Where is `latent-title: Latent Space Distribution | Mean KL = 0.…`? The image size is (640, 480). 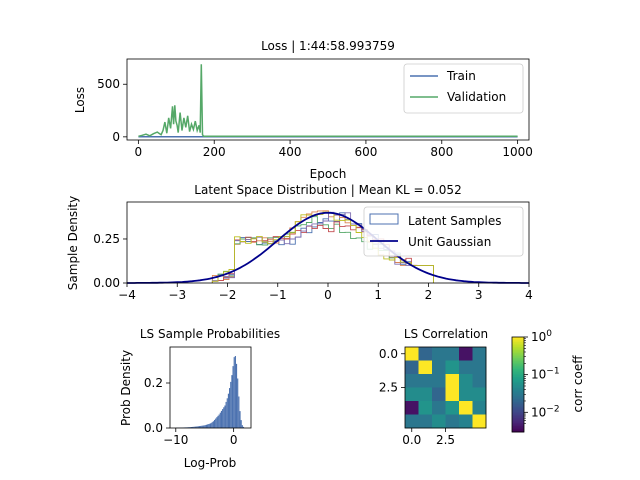
latent-title: Latent Space Distribution | Mean KL = 0.… is located at coordinates (327, 190).